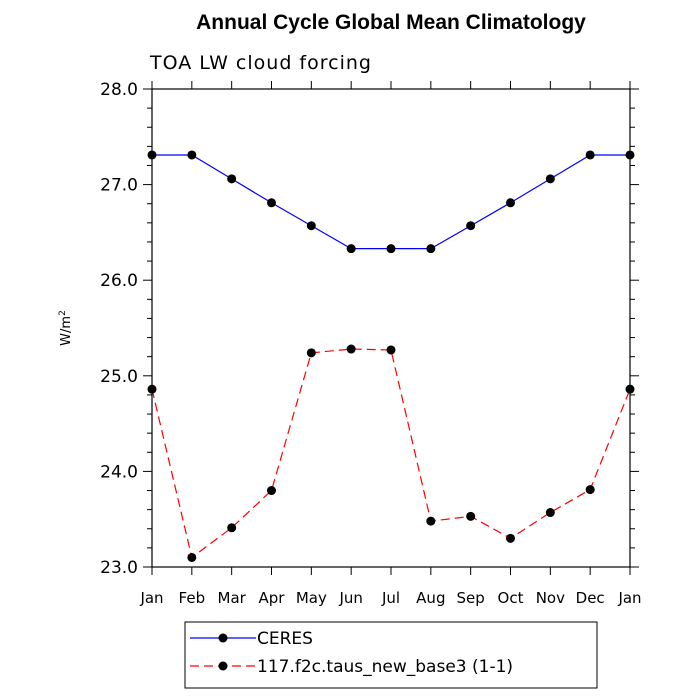 This screenshot has height=700, width=700. I want to click on legend-marker-ceres, so click(223, 638).